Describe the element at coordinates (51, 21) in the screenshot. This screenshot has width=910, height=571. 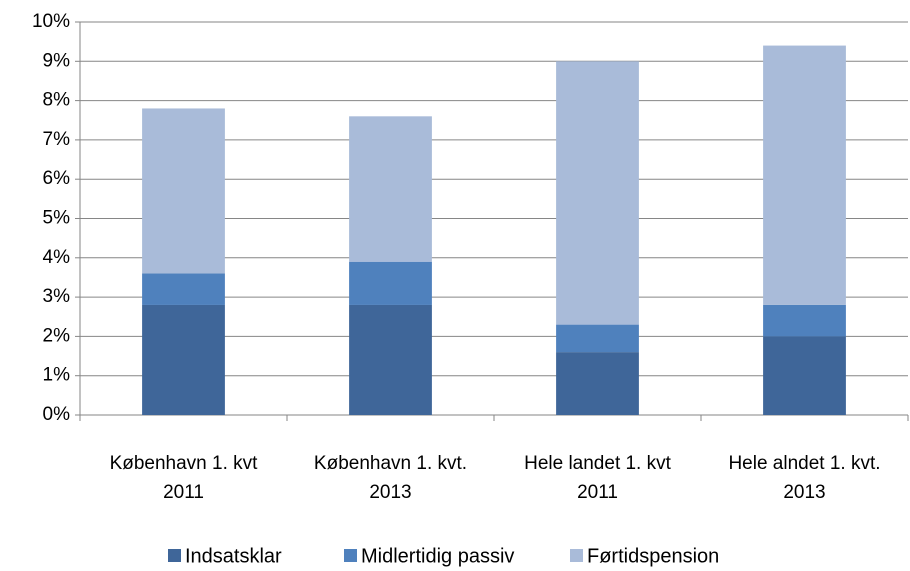
I see `y-tick-label: 10%` at that location.